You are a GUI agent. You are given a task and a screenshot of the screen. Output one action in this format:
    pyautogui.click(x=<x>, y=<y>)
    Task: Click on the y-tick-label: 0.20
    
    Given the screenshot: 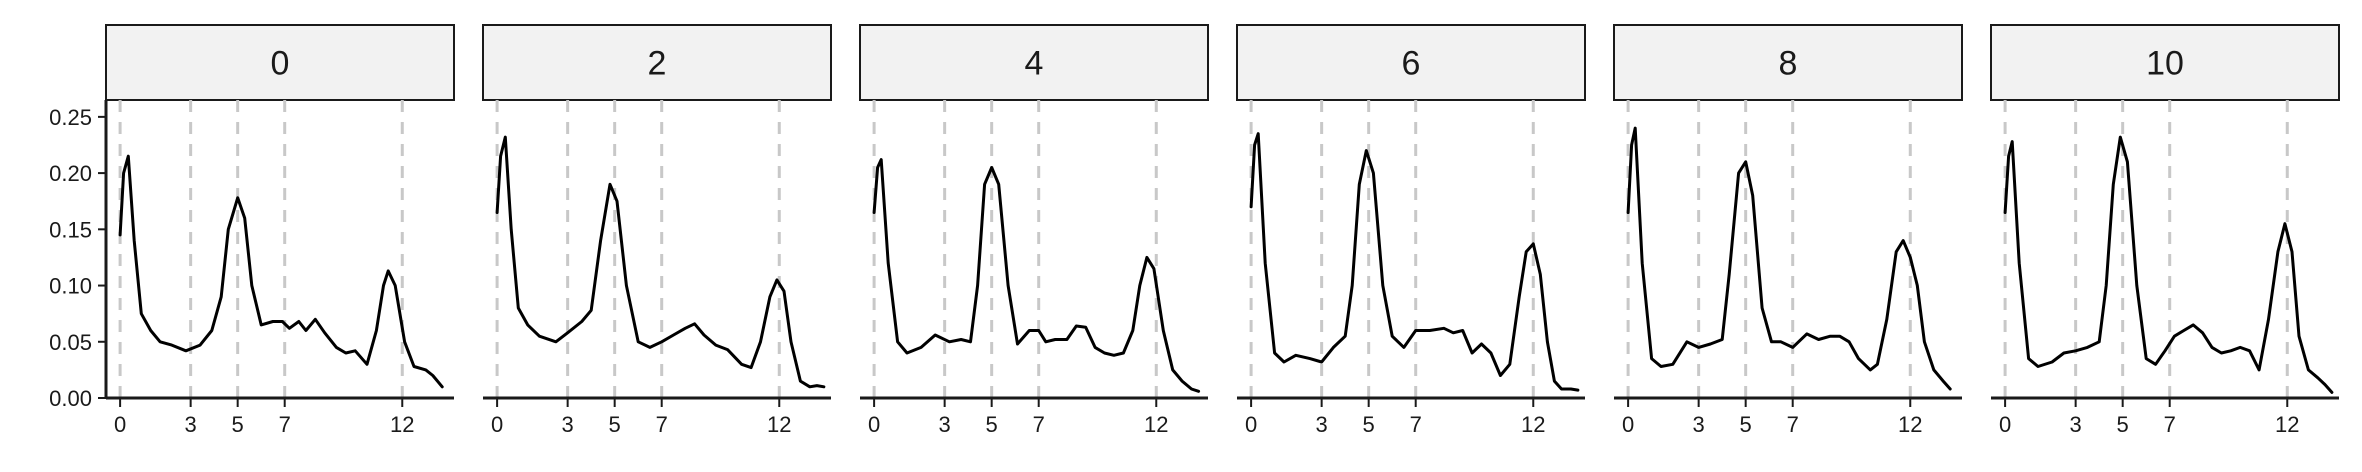 What is the action you would take?
    pyautogui.click(x=70, y=173)
    